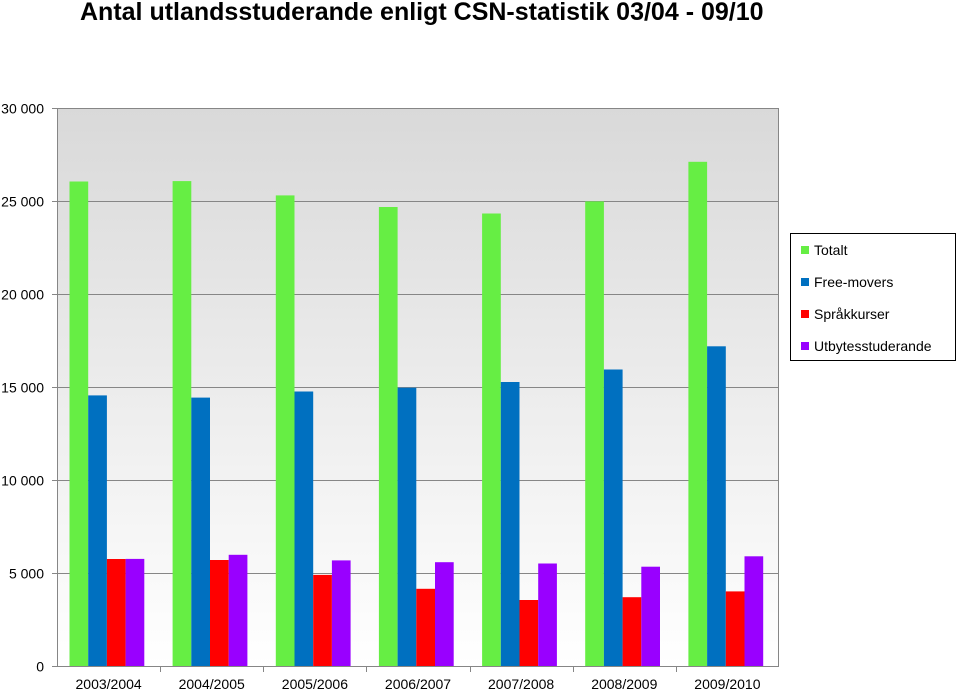 This screenshot has height=690, width=960. I want to click on bar-utbytesstuderande-2004-2005, so click(238, 610).